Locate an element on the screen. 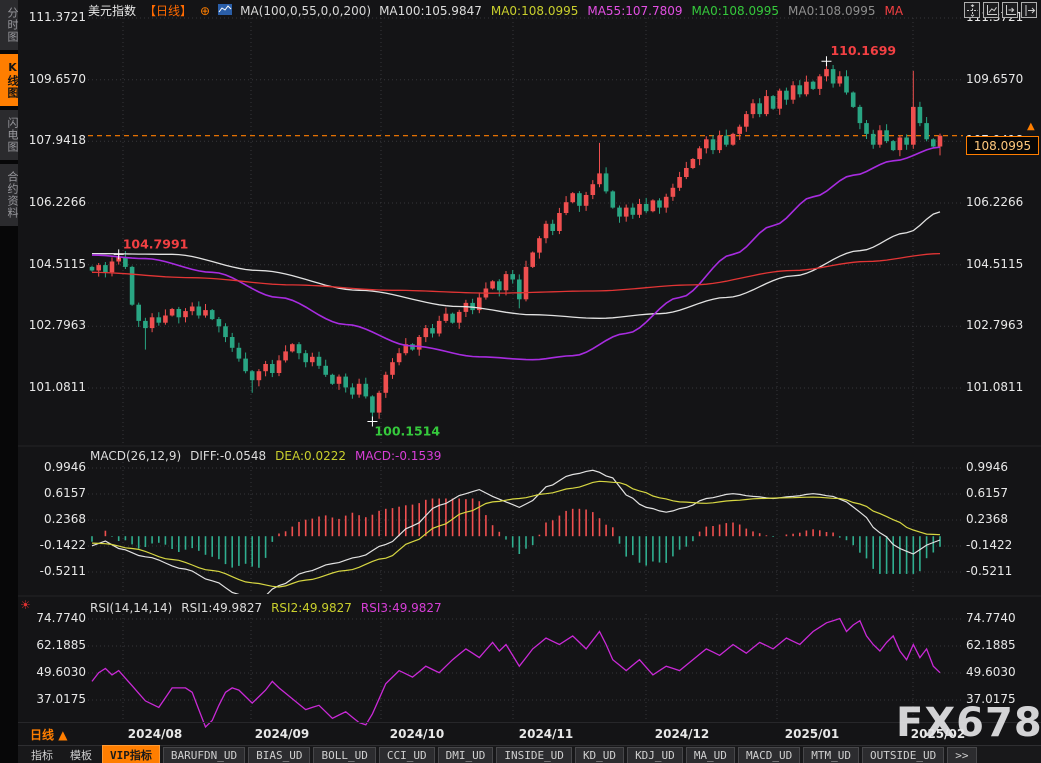 The image size is (1041, 763). price-axis-label-l: 104.5115 is located at coordinates (57, 263).